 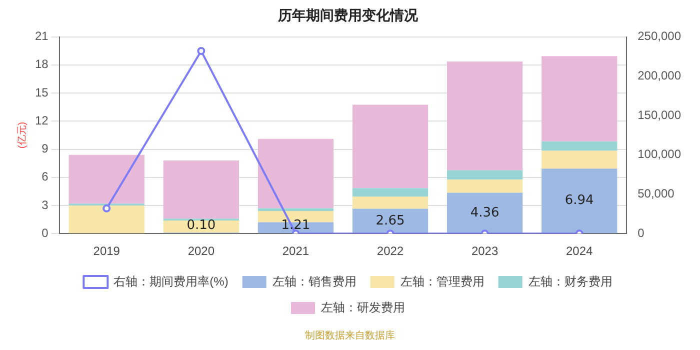 I want to click on x-tick-label: 2020, so click(x=201, y=251).